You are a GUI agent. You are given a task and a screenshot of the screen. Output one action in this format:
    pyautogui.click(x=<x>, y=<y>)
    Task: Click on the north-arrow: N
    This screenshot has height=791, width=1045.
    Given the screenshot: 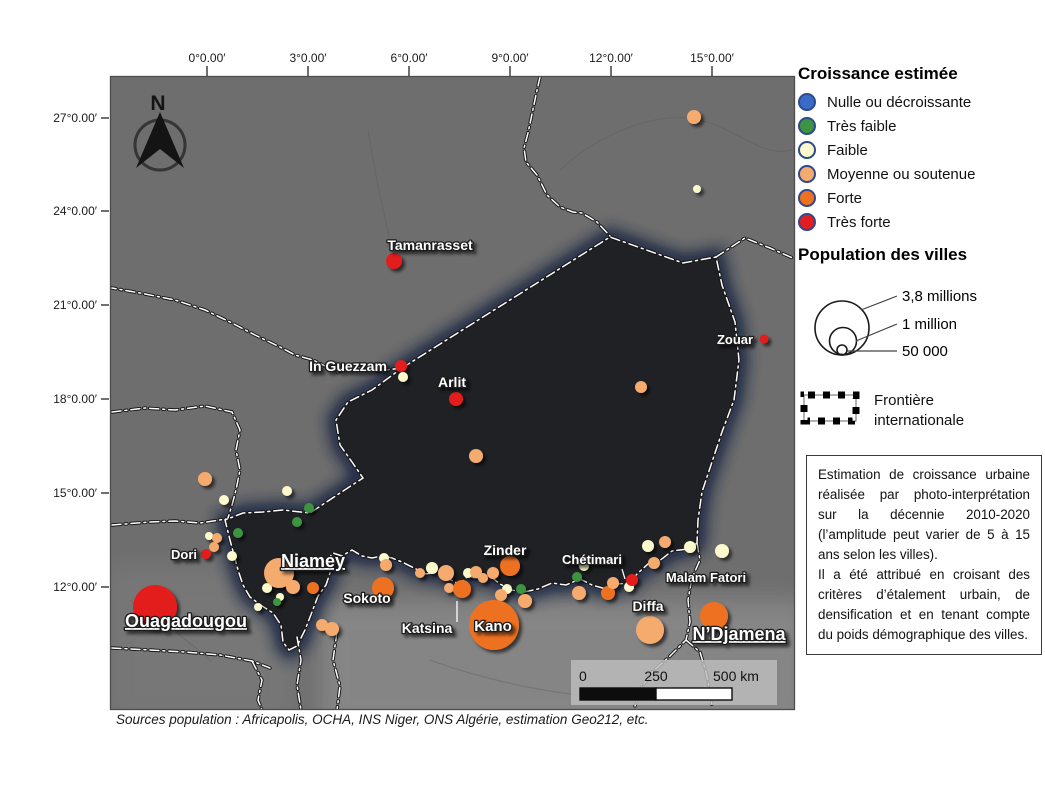 What is the action you would take?
    pyautogui.click(x=160, y=132)
    